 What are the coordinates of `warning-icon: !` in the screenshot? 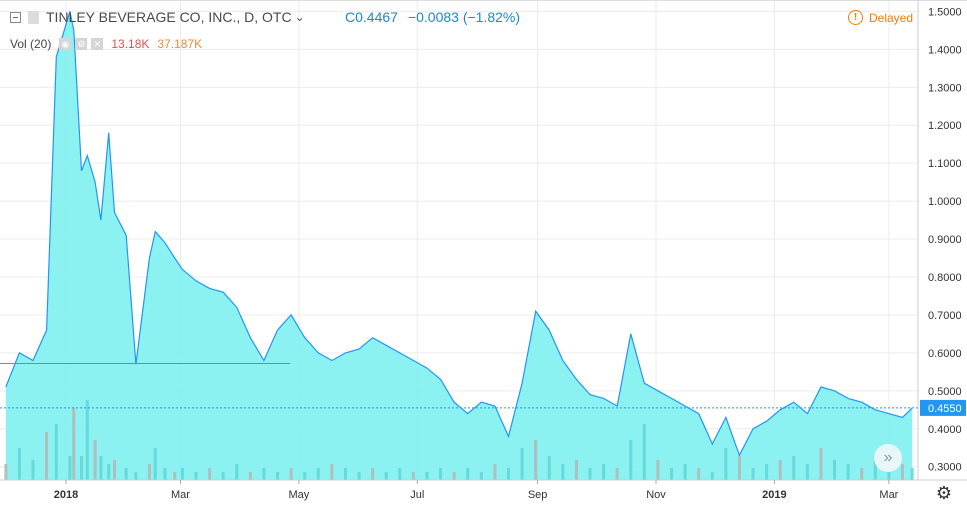 It's located at (855, 17).